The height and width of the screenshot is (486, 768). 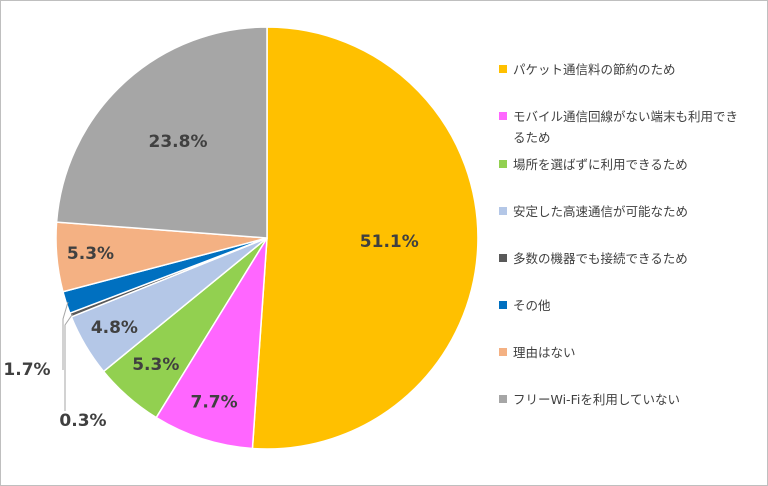 What do you see at coordinates (601, 211) in the screenshot?
I see `legend-label: 安定した高速通信が可能なため` at bounding box center [601, 211].